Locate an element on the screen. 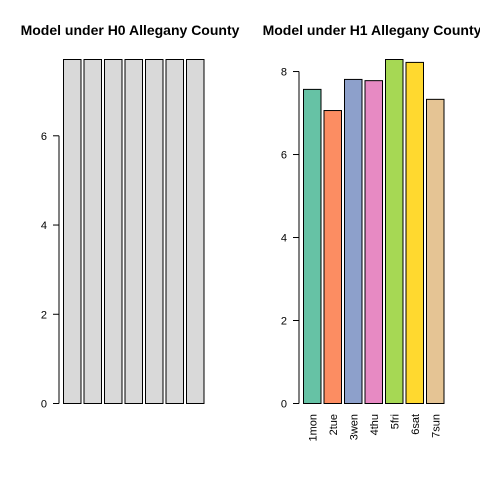  h0-bar-1mon is located at coordinates (72, 231).